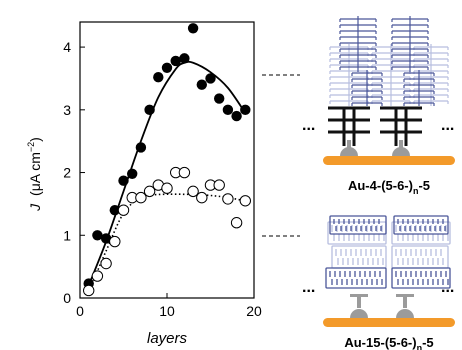 The height and width of the screenshot is (350, 462). I want to click on y-tick-label: 4, so click(67, 47).